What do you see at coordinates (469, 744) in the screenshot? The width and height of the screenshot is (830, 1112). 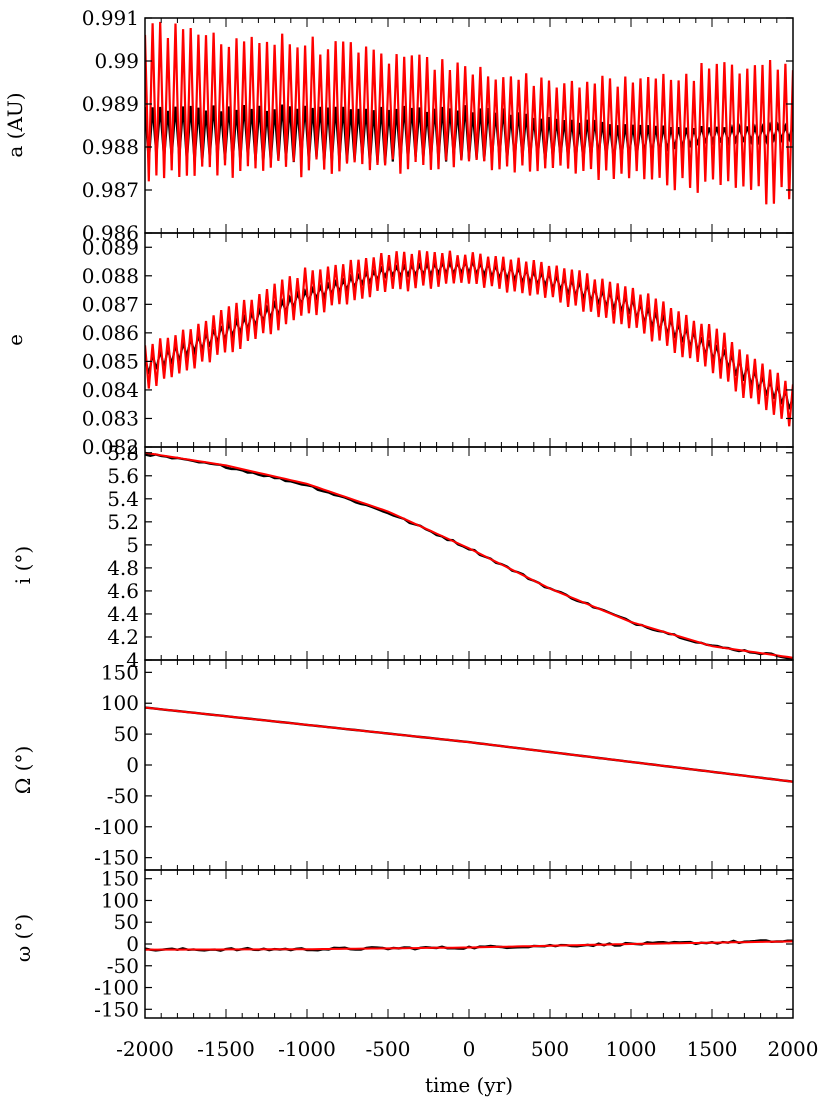 I see `series-red-Omega` at bounding box center [469, 744].